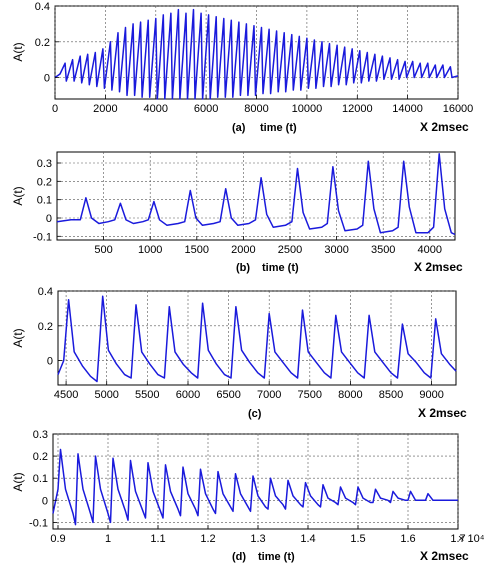 The width and height of the screenshot is (500, 569). I want to click on panel-c-x-tick-label: 6500, so click(228, 395).